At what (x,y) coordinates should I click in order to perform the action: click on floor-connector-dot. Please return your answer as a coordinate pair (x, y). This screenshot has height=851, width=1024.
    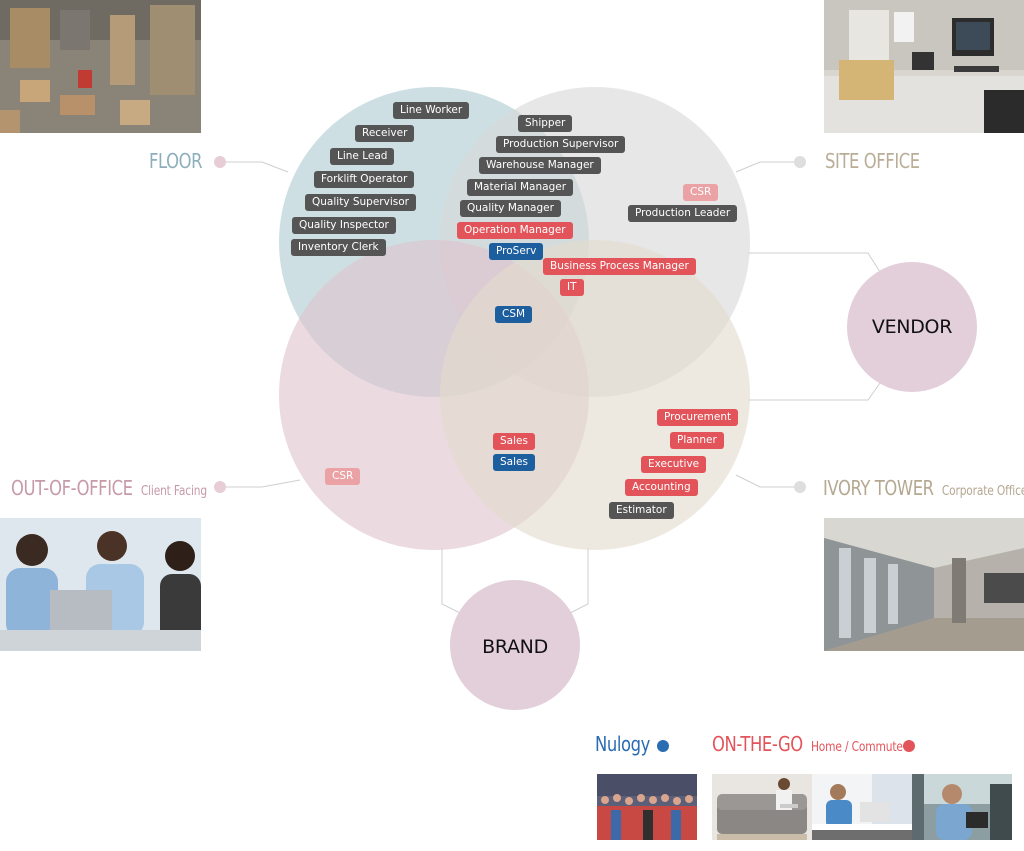
    Looking at the image, I should click on (220, 162).